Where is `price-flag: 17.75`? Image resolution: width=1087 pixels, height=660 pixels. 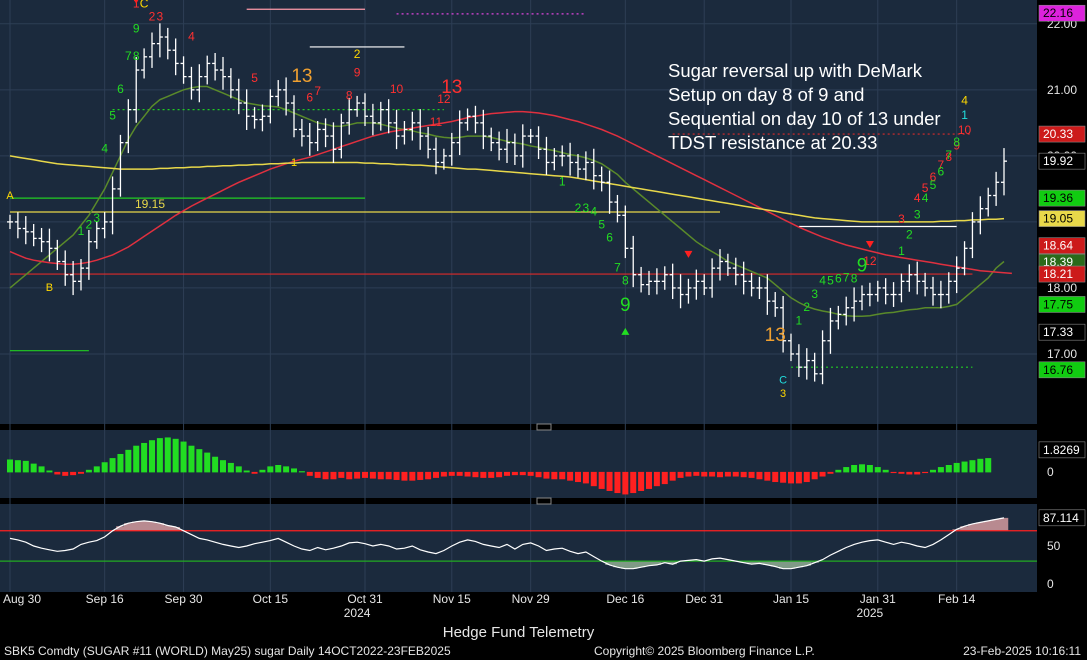
price-flag: 17.75 is located at coordinates (1058, 304).